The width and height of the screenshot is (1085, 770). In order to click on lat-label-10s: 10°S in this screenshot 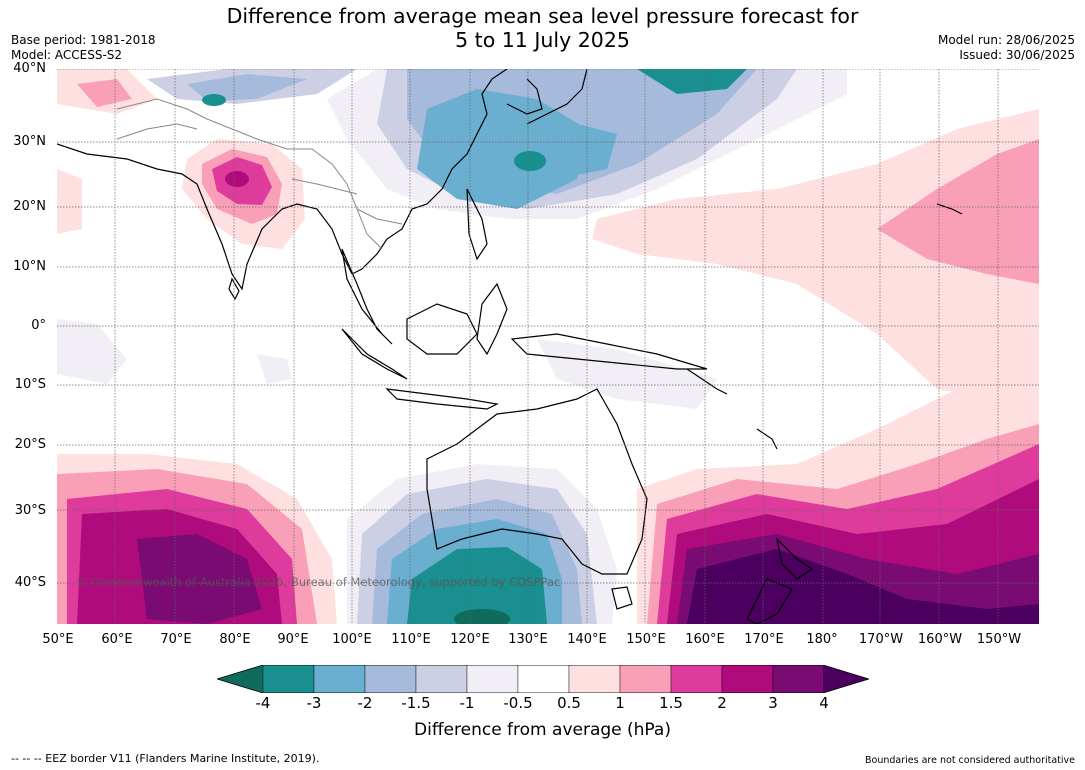, I will do `click(30, 384)`.